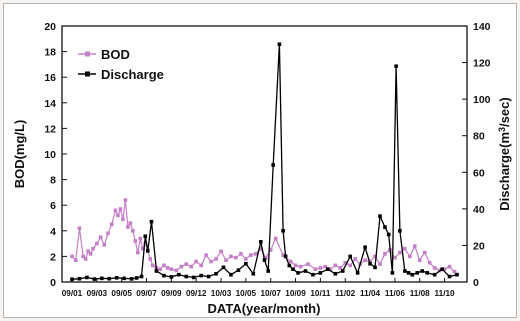 Image resolution: width=520 pixels, height=321 pixels. What do you see at coordinates (476, 283) in the screenshot?
I see `y-right-tick-label: 0` at bounding box center [476, 283].